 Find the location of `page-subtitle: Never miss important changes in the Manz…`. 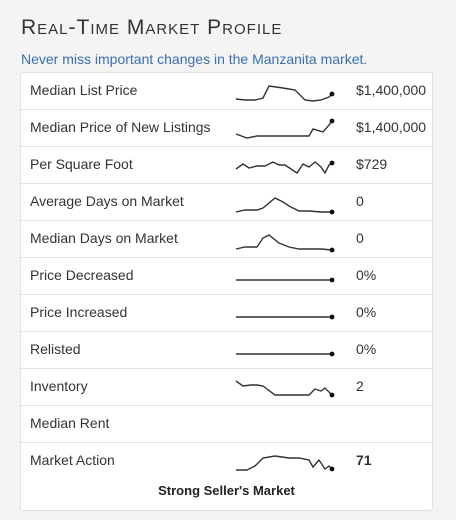

page-subtitle: Never miss important changes in the Manz… is located at coordinates (194, 59).